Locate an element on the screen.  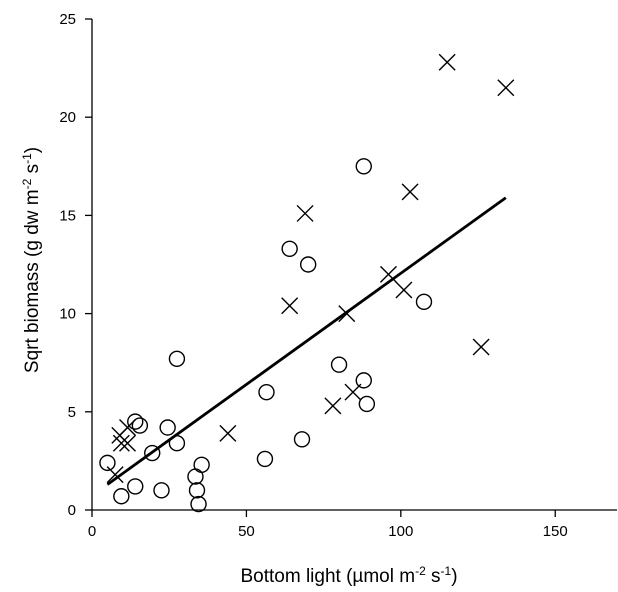
y-axis-ticks: 0 5 10 15 20 25 is located at coordinates (75, 265).